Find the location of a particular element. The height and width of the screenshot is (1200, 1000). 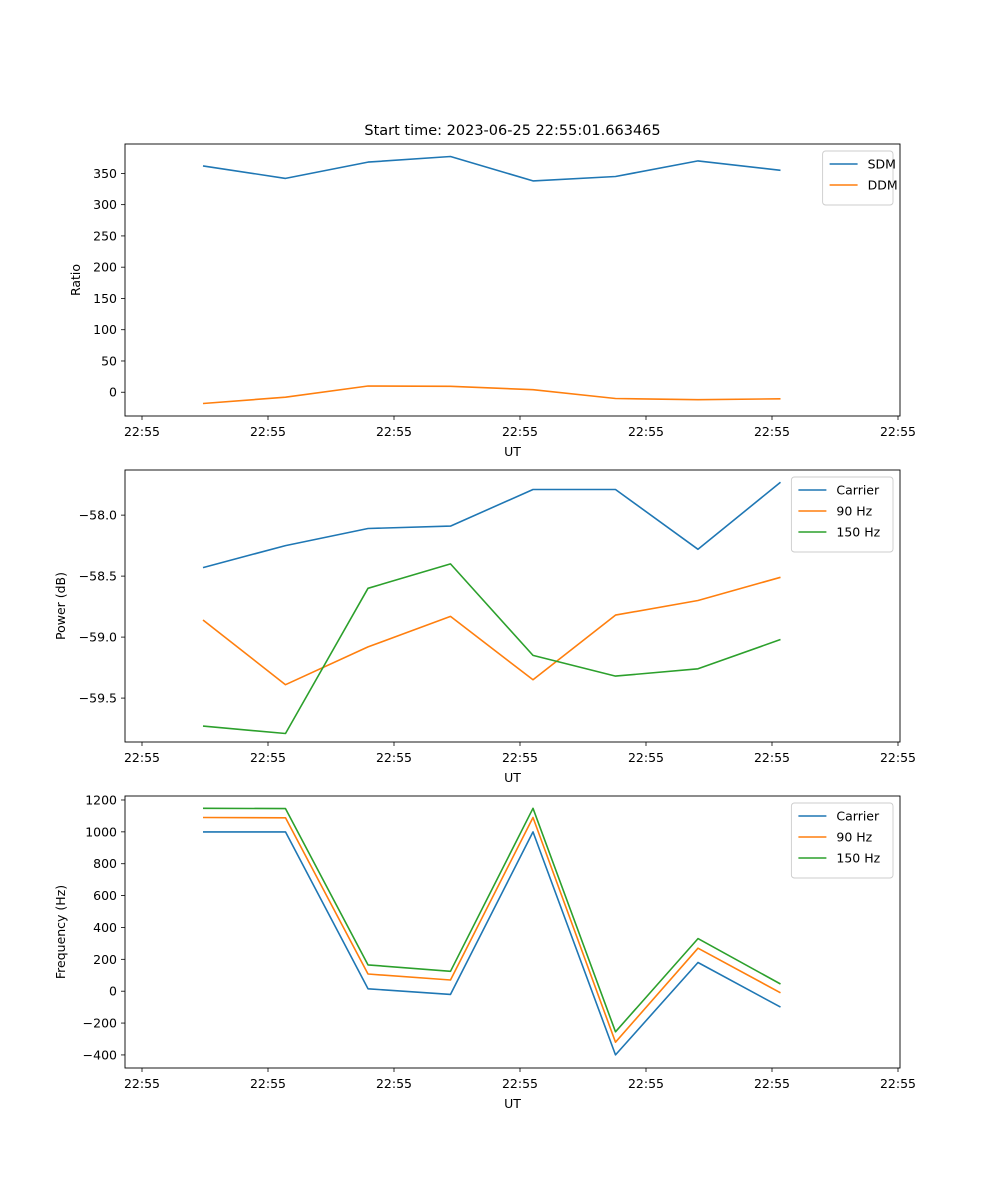

y-tick-label: 300 is located at coordinates (105, 204).